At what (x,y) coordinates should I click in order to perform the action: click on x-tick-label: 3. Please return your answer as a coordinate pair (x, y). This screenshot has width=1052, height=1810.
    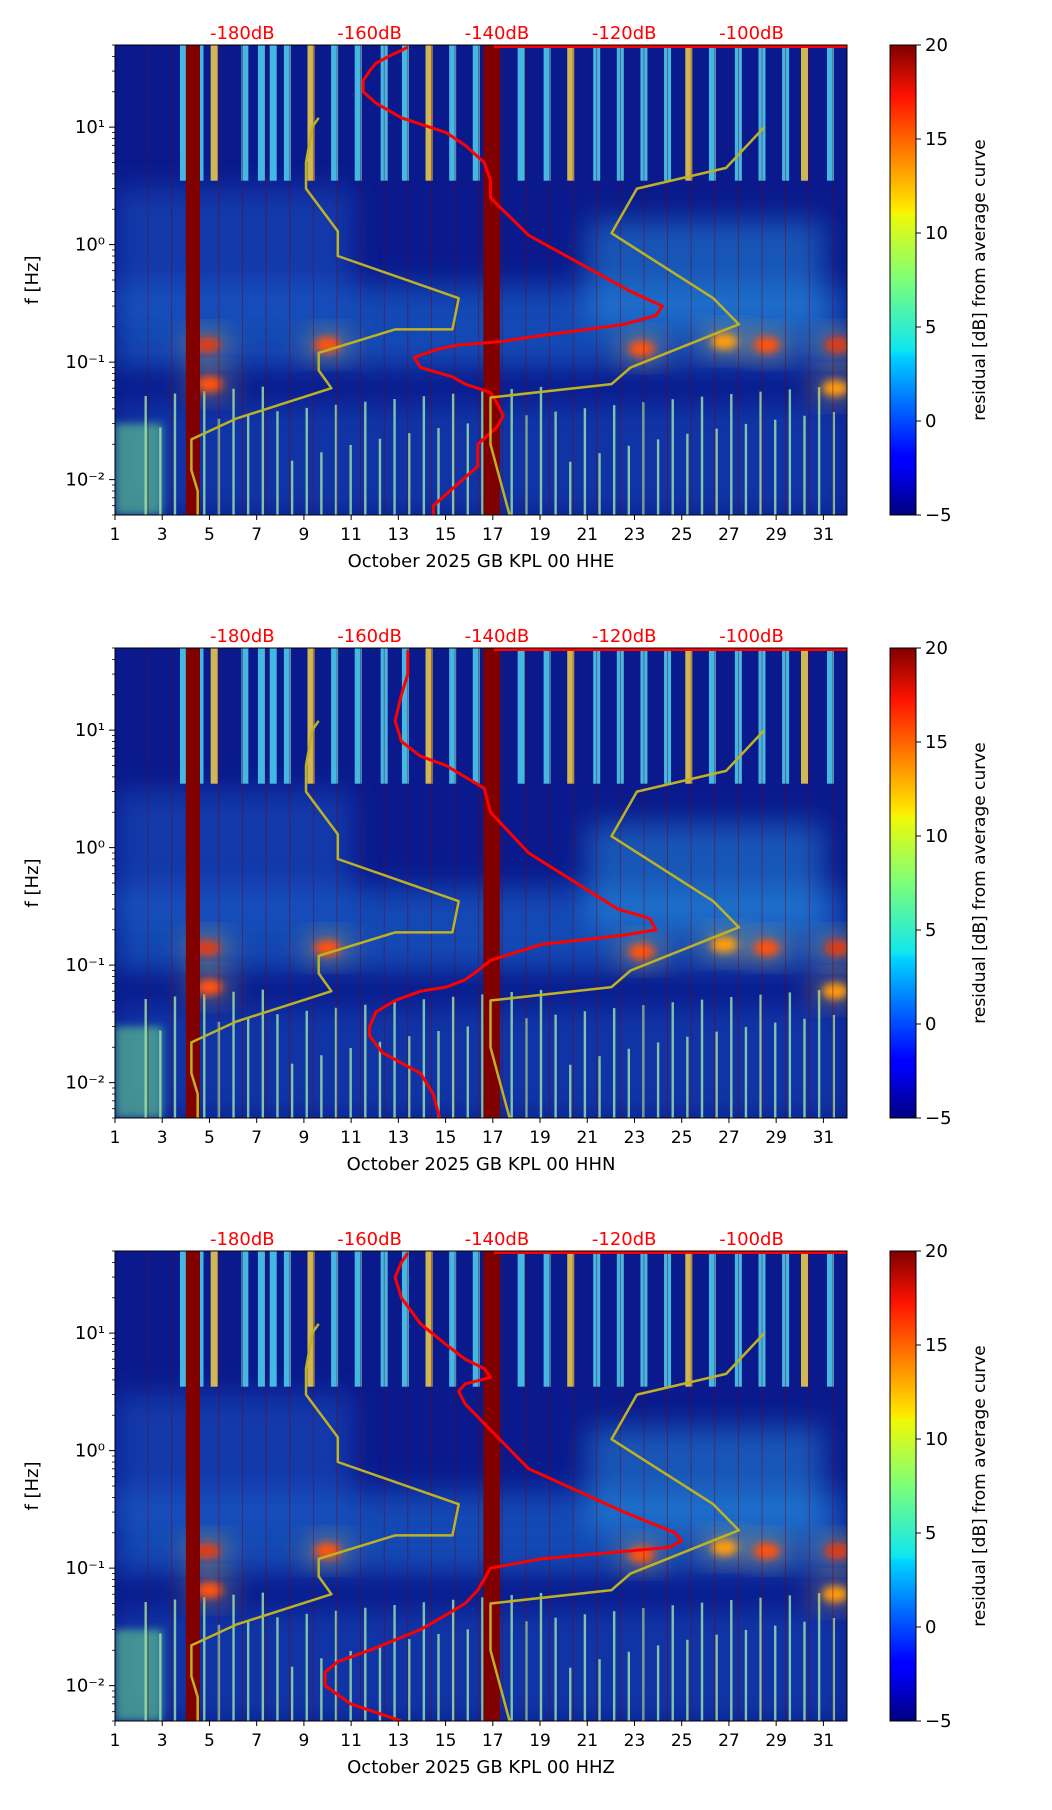
    Looking at the image, I should click on (162, 1741).